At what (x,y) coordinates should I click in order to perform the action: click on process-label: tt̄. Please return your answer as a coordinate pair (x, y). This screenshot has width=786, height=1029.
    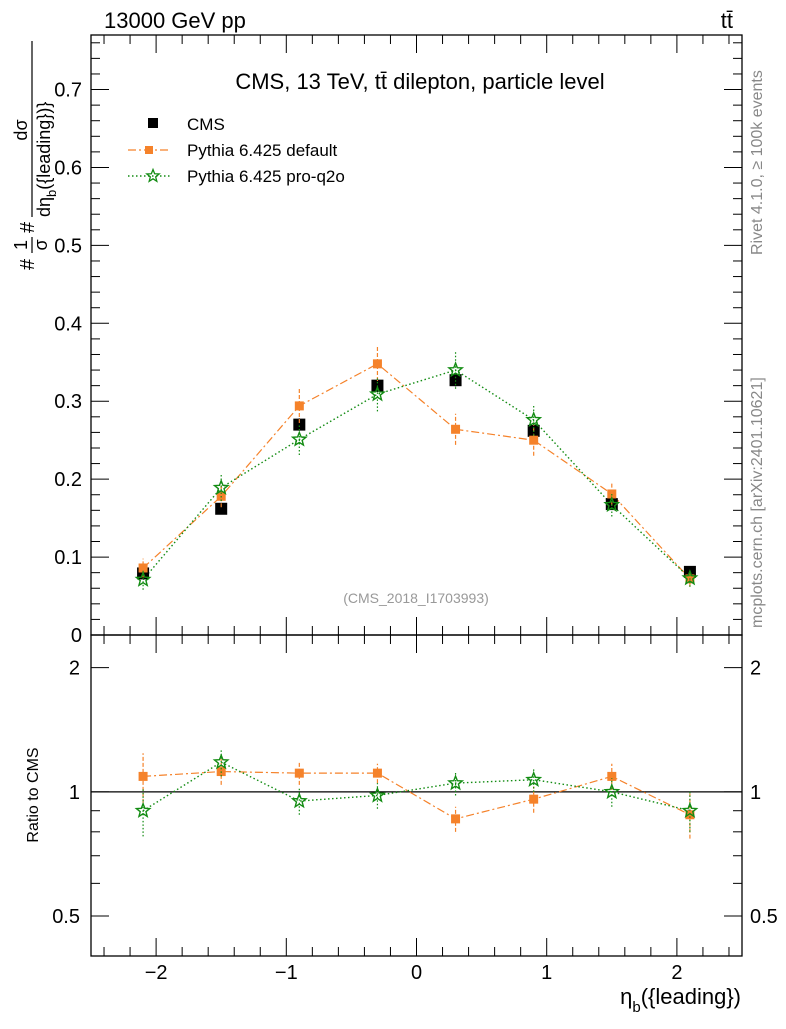
    Looking at the image, I should click on (727, 20).